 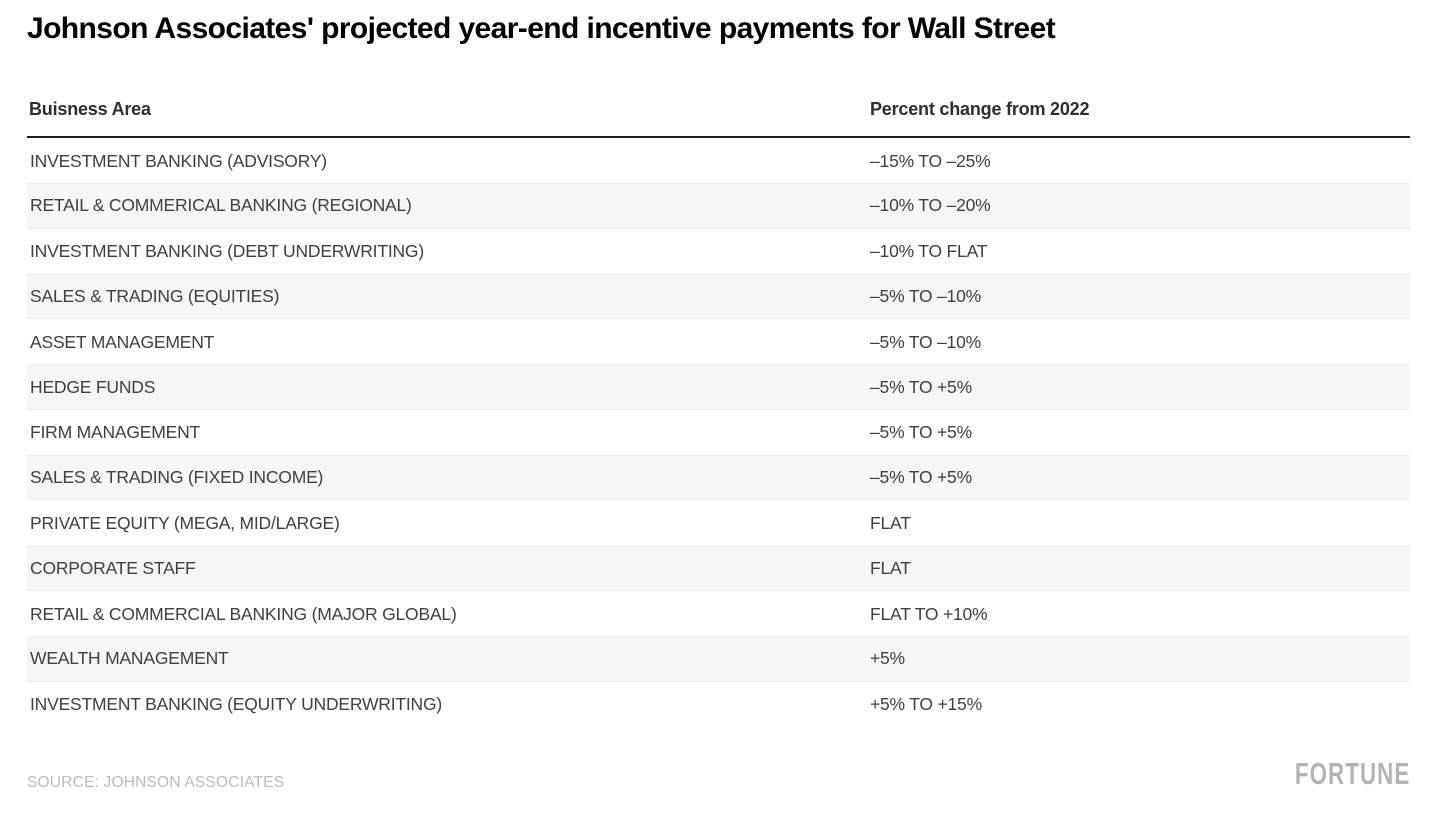 What do you see at coordinates (93, 386) in the screenshot?
I see `row-area-cell: HEDGE FUNDS` at bounding box center [93, 386].